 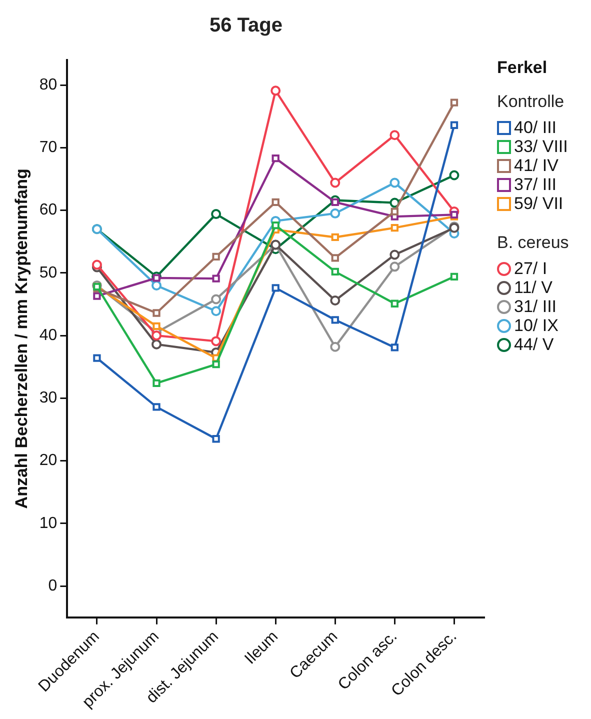 What do you see at coordinates (535, 306) in the screenshot?
I see `legend-label: 31/ III` at bounding box center [535, 306].